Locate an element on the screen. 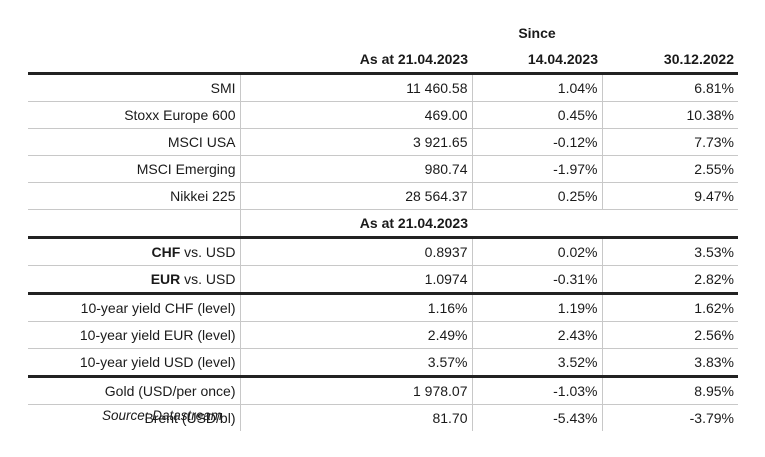 The height and width of the screenshot is (457, 765). cell-value: 3.57% is located at coordinates (355, 362).